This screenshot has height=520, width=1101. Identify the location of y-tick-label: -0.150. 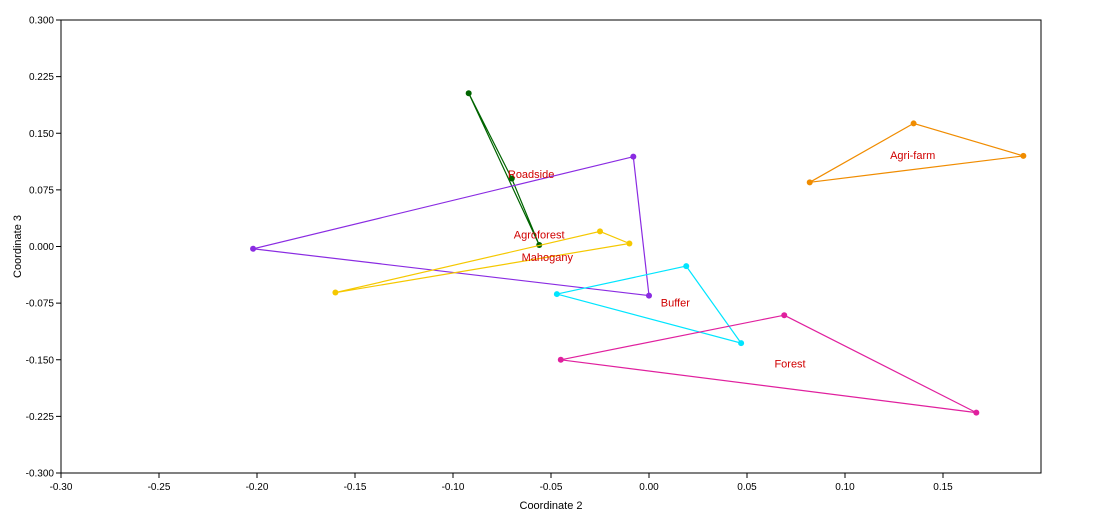
(40, 360).